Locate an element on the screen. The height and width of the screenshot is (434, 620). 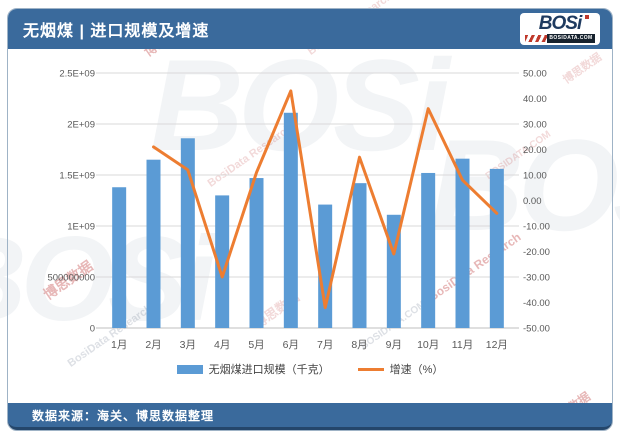
legend-label-line: 增速（%） is located at coordinates (416, 370).